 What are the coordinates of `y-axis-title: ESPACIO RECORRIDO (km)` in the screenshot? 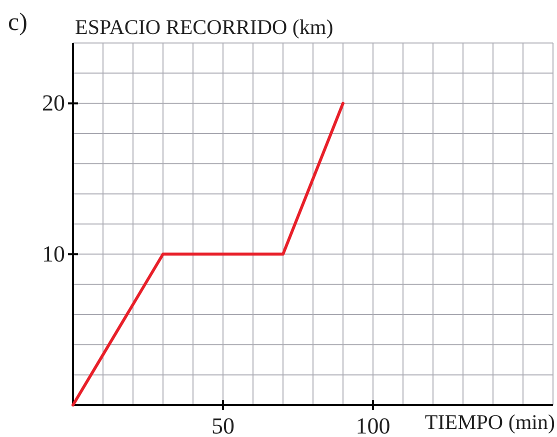 It's located at (204, 27).